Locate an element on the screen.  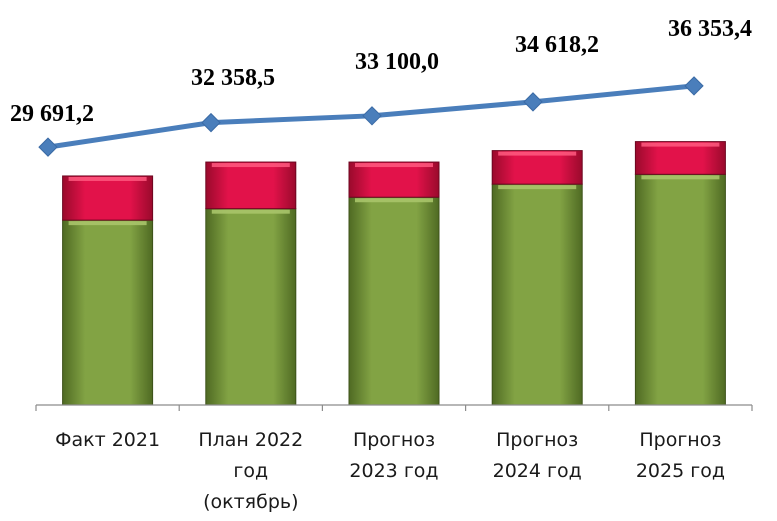
x-tick-label: год is located at coordinates (250, 471).